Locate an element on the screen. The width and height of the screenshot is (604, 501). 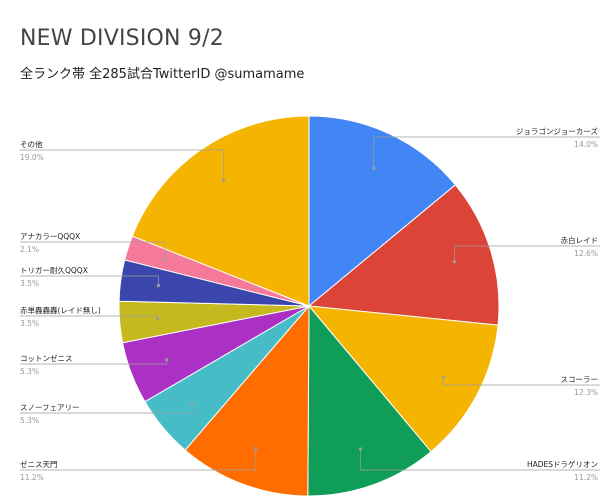
slice-label: ジョラゴンジョーカーズ is located at coordinates (557, 131).